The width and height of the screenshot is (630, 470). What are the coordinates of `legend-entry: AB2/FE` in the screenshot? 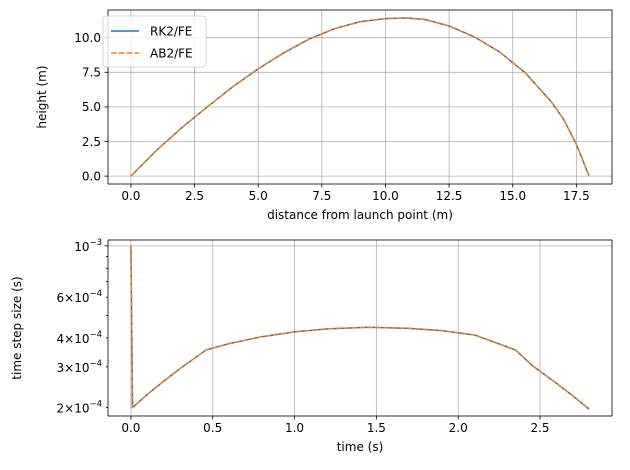 It's located at (171, 54).